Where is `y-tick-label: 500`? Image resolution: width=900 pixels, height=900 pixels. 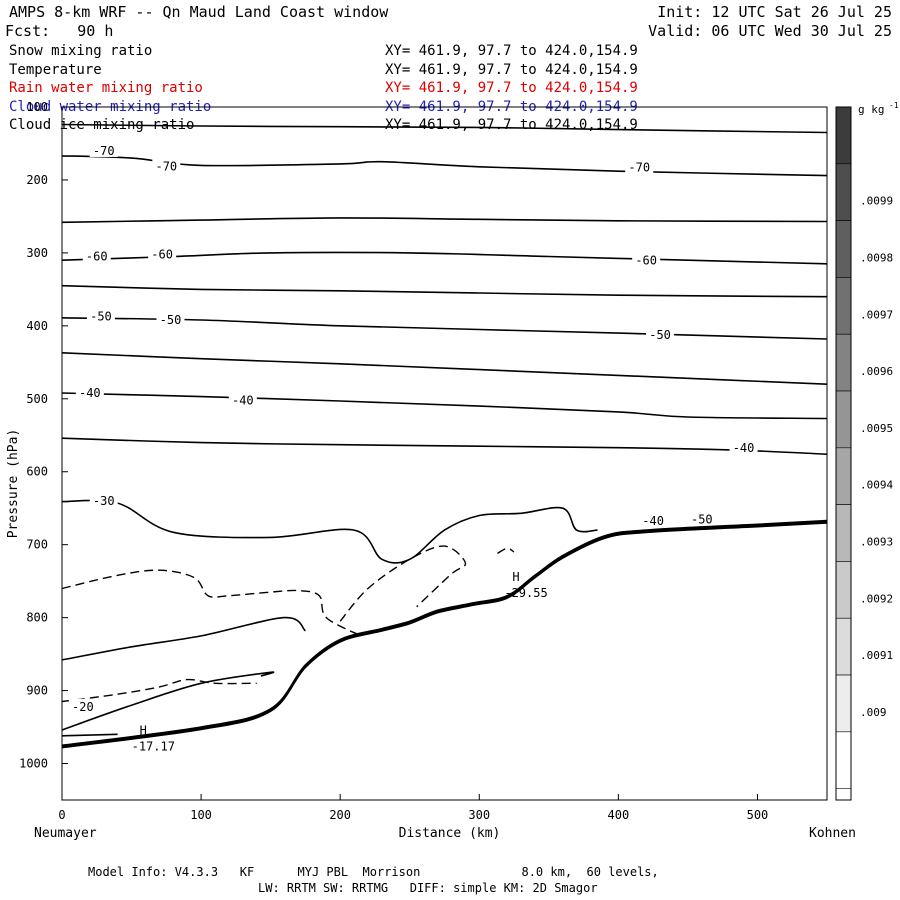 y-tick-label: 500 is located at coordinates (37, 399).